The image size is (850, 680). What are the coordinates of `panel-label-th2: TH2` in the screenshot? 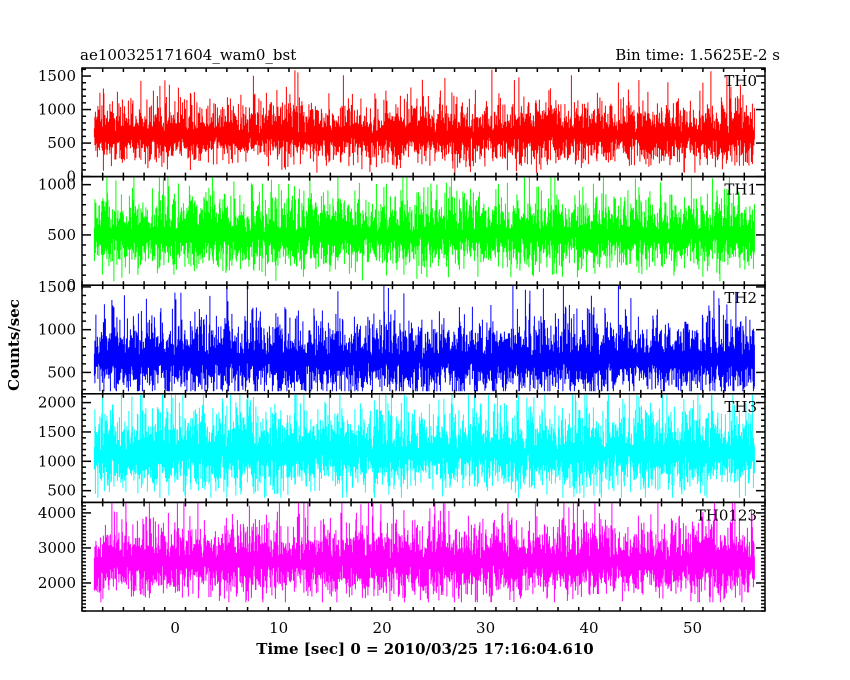 It's located at (740, 298).